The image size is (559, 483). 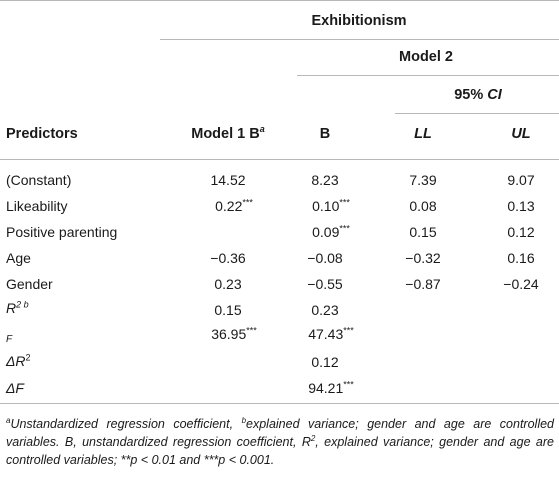 What do you see at coordinates (42, 134) in the screenshot?
I see `header-predictors: Predictors` at bounding box center [42, 134].